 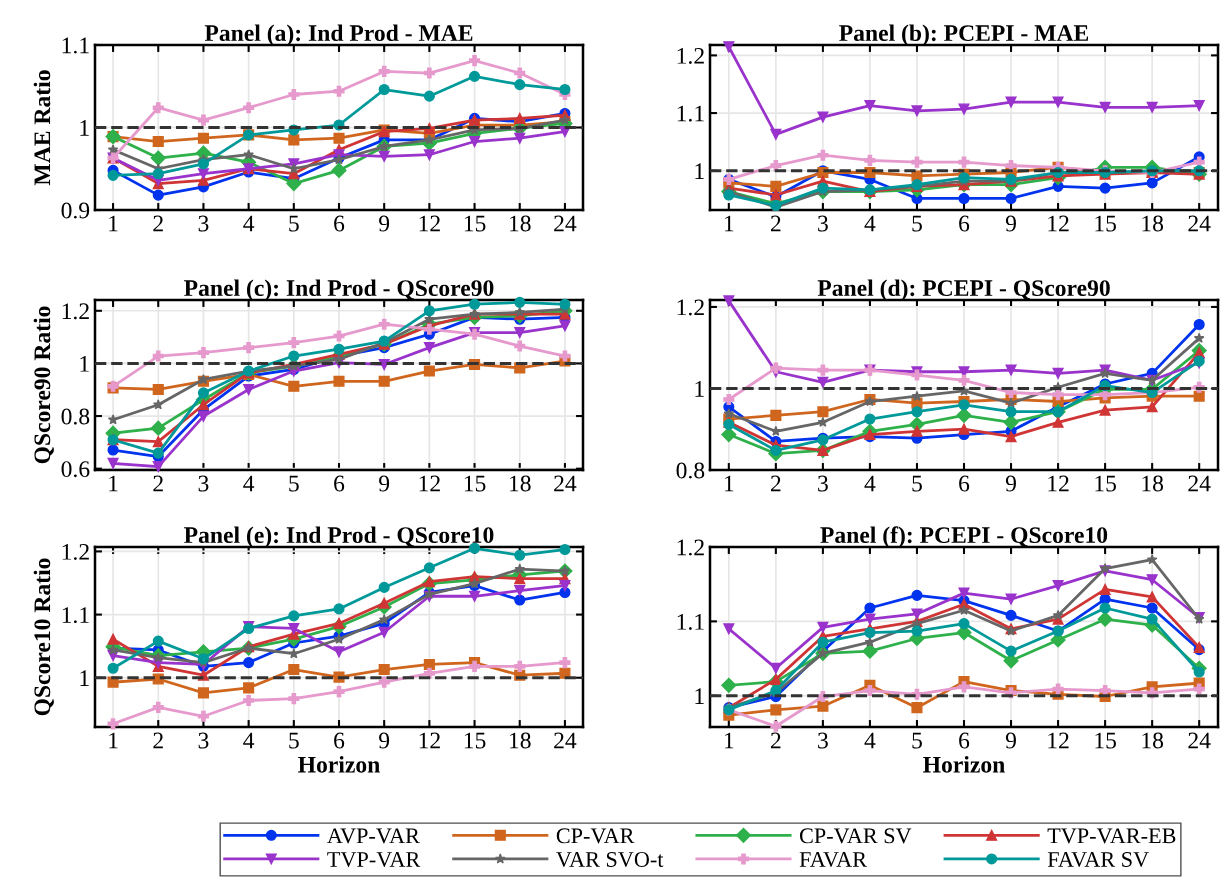 What do you see at coordinates (833, 860) in the screenshot?
I see `legend-label: FAVAR` at bounding box center [833, 860].